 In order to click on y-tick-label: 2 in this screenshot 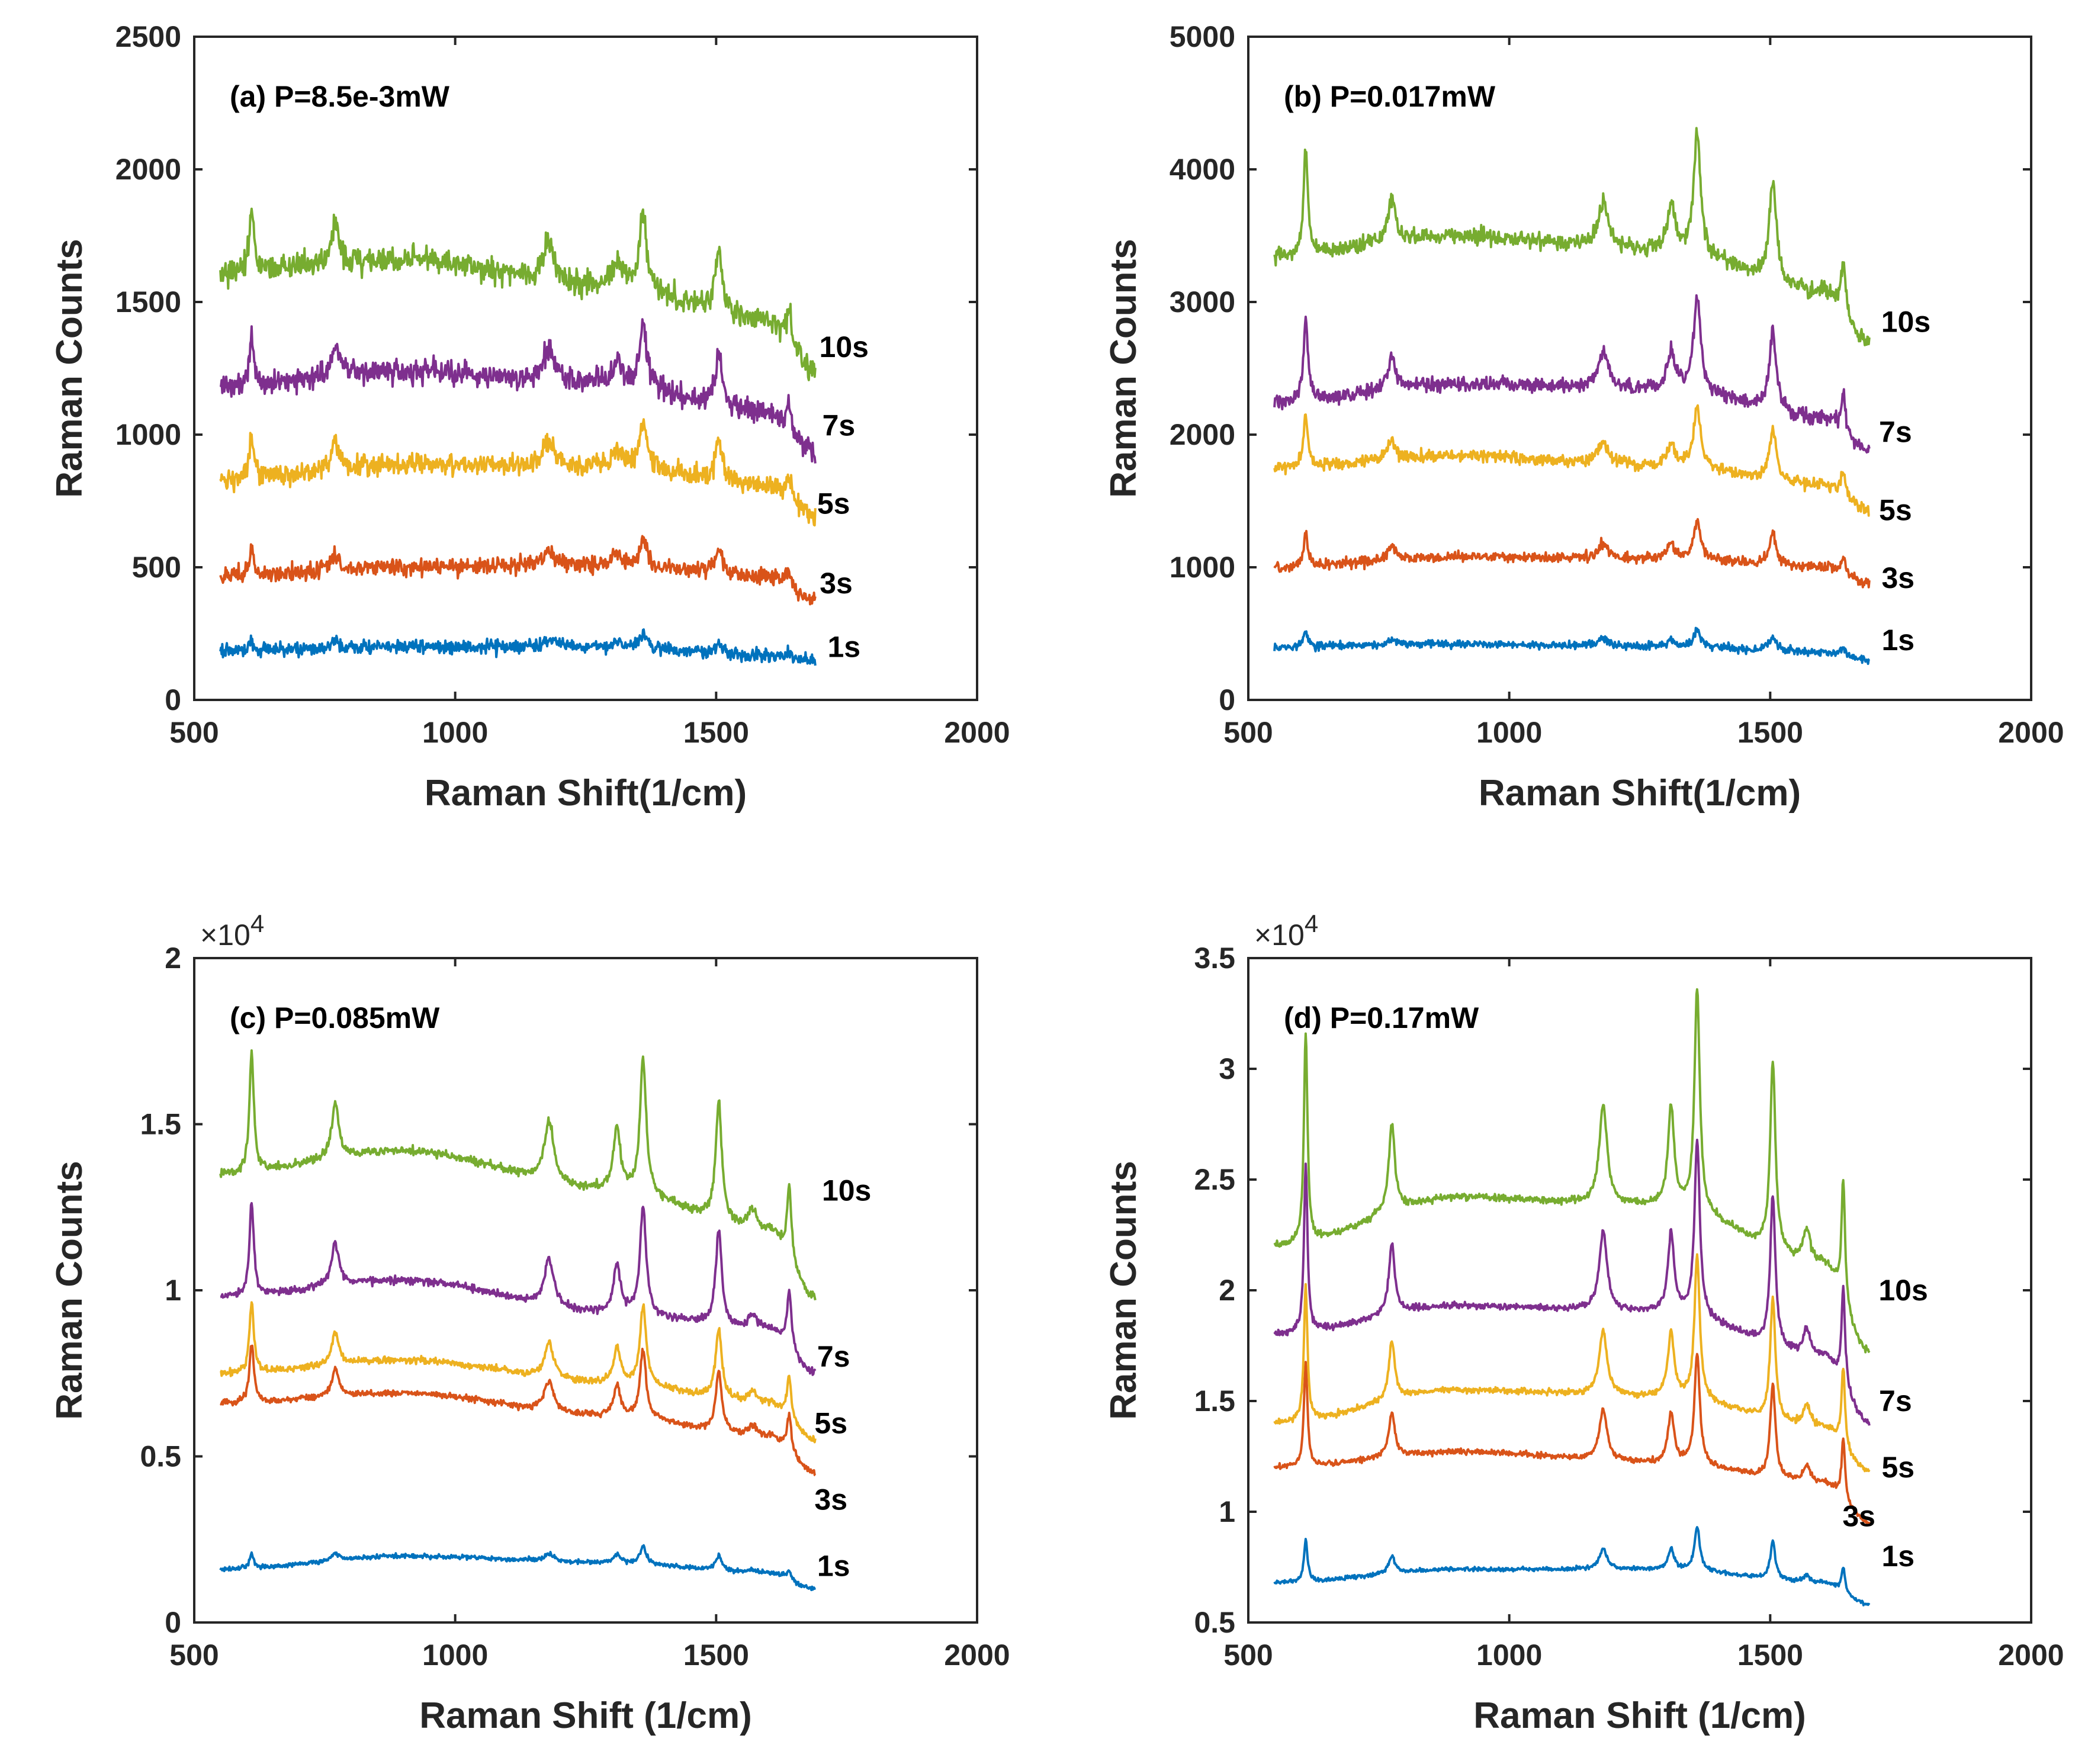, I will do `click(173, 958)`.